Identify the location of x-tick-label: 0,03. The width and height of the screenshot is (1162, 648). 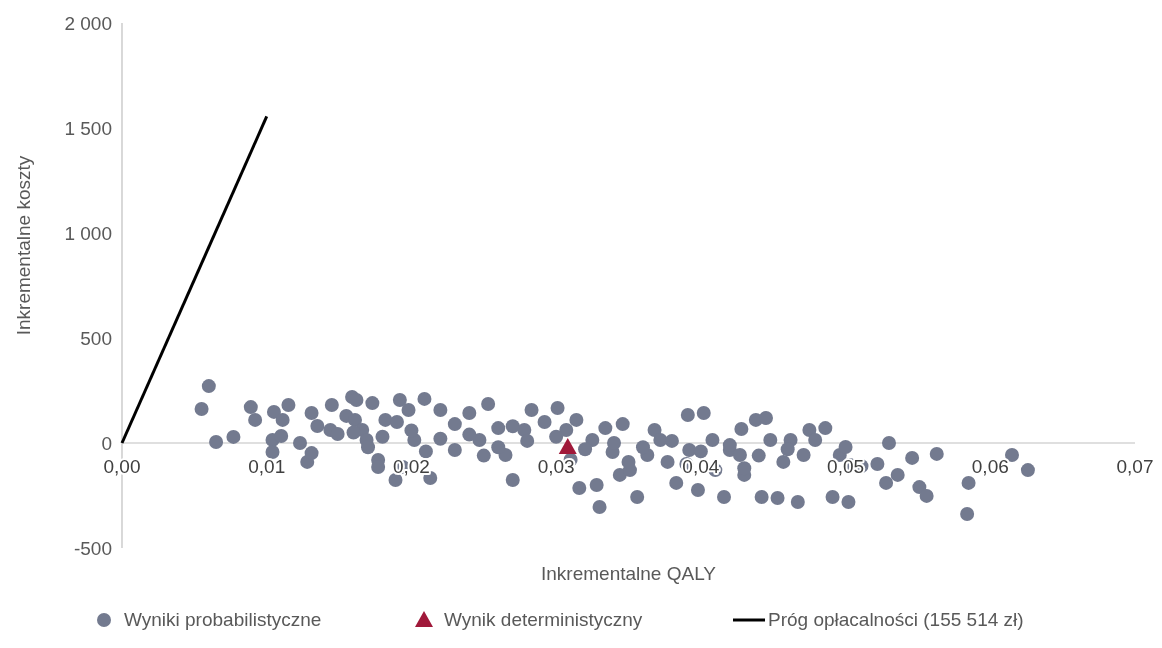
(556, 466).